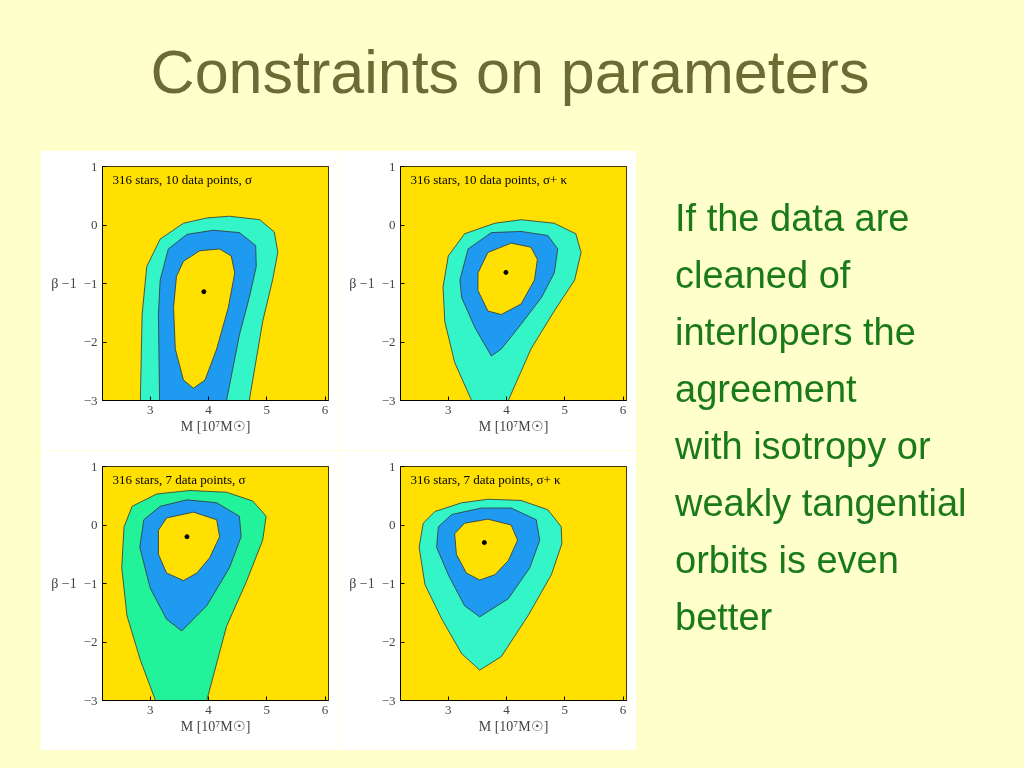  Describe the element at coordinates (489, 179) in the screenshot. I see `chart-title: 316 stars, 10 data points, σ+ κ` at that location.